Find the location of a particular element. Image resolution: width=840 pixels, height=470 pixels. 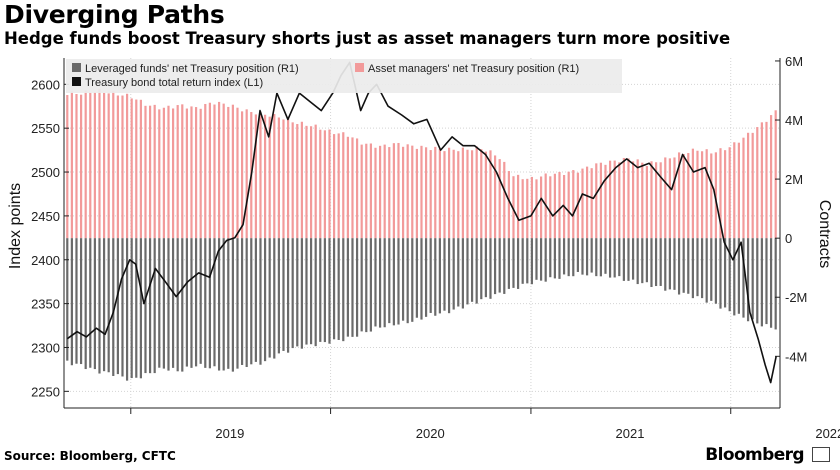

x-axis-tick-label: 2021 is located at coordinates (630, 433).